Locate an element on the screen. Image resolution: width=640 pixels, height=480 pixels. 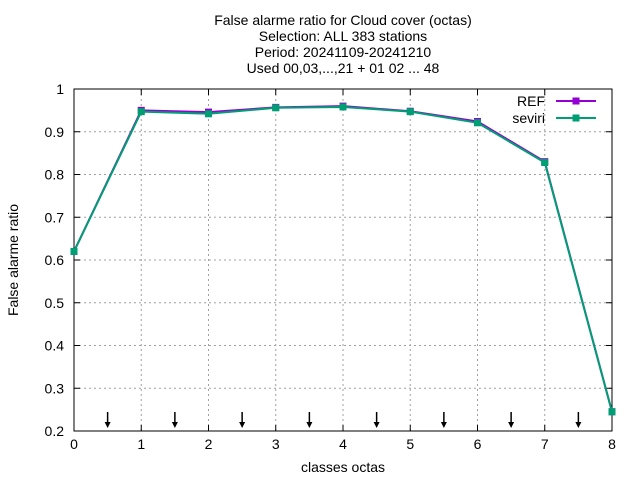
y-tick-label: 0.5 is located at coordinates (55, 303).